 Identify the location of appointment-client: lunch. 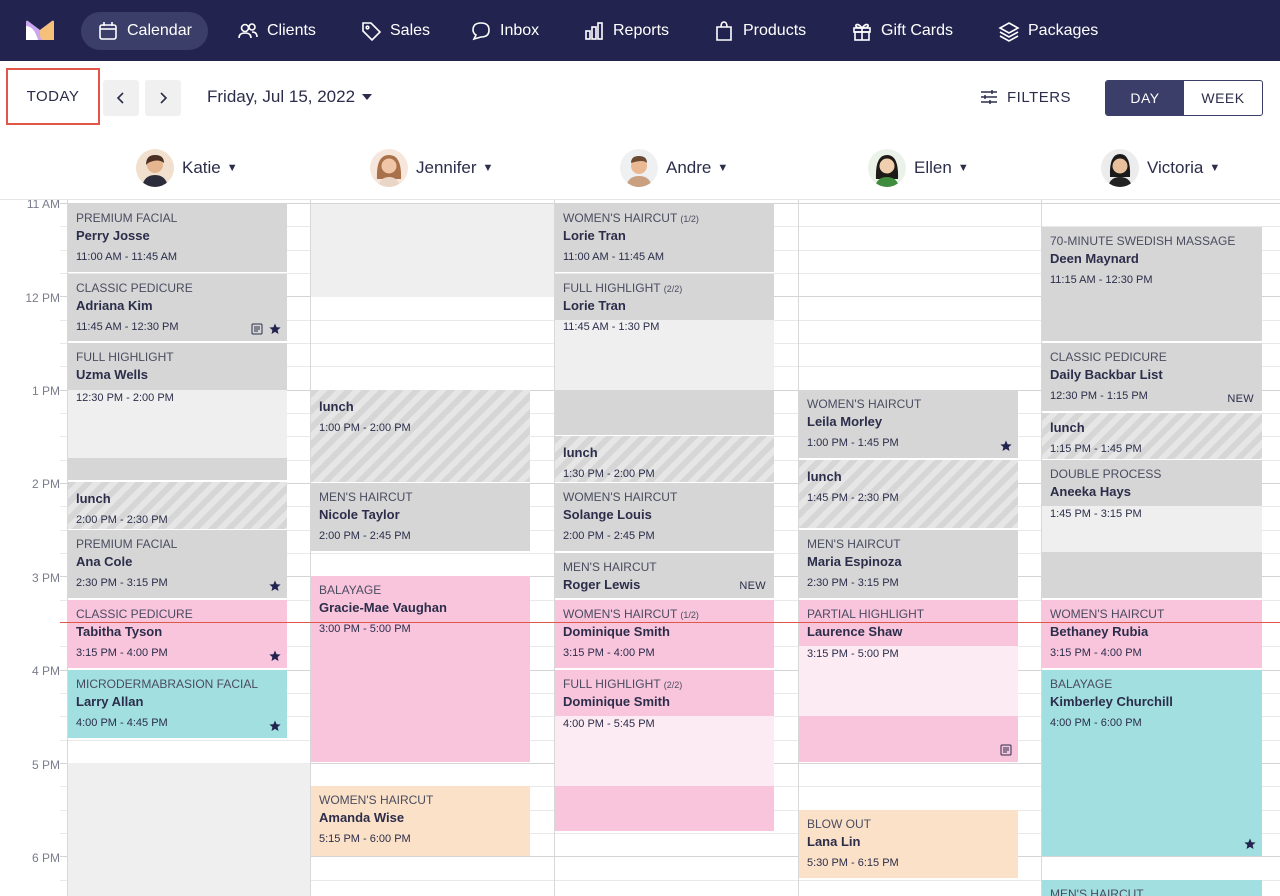
(580, 452).